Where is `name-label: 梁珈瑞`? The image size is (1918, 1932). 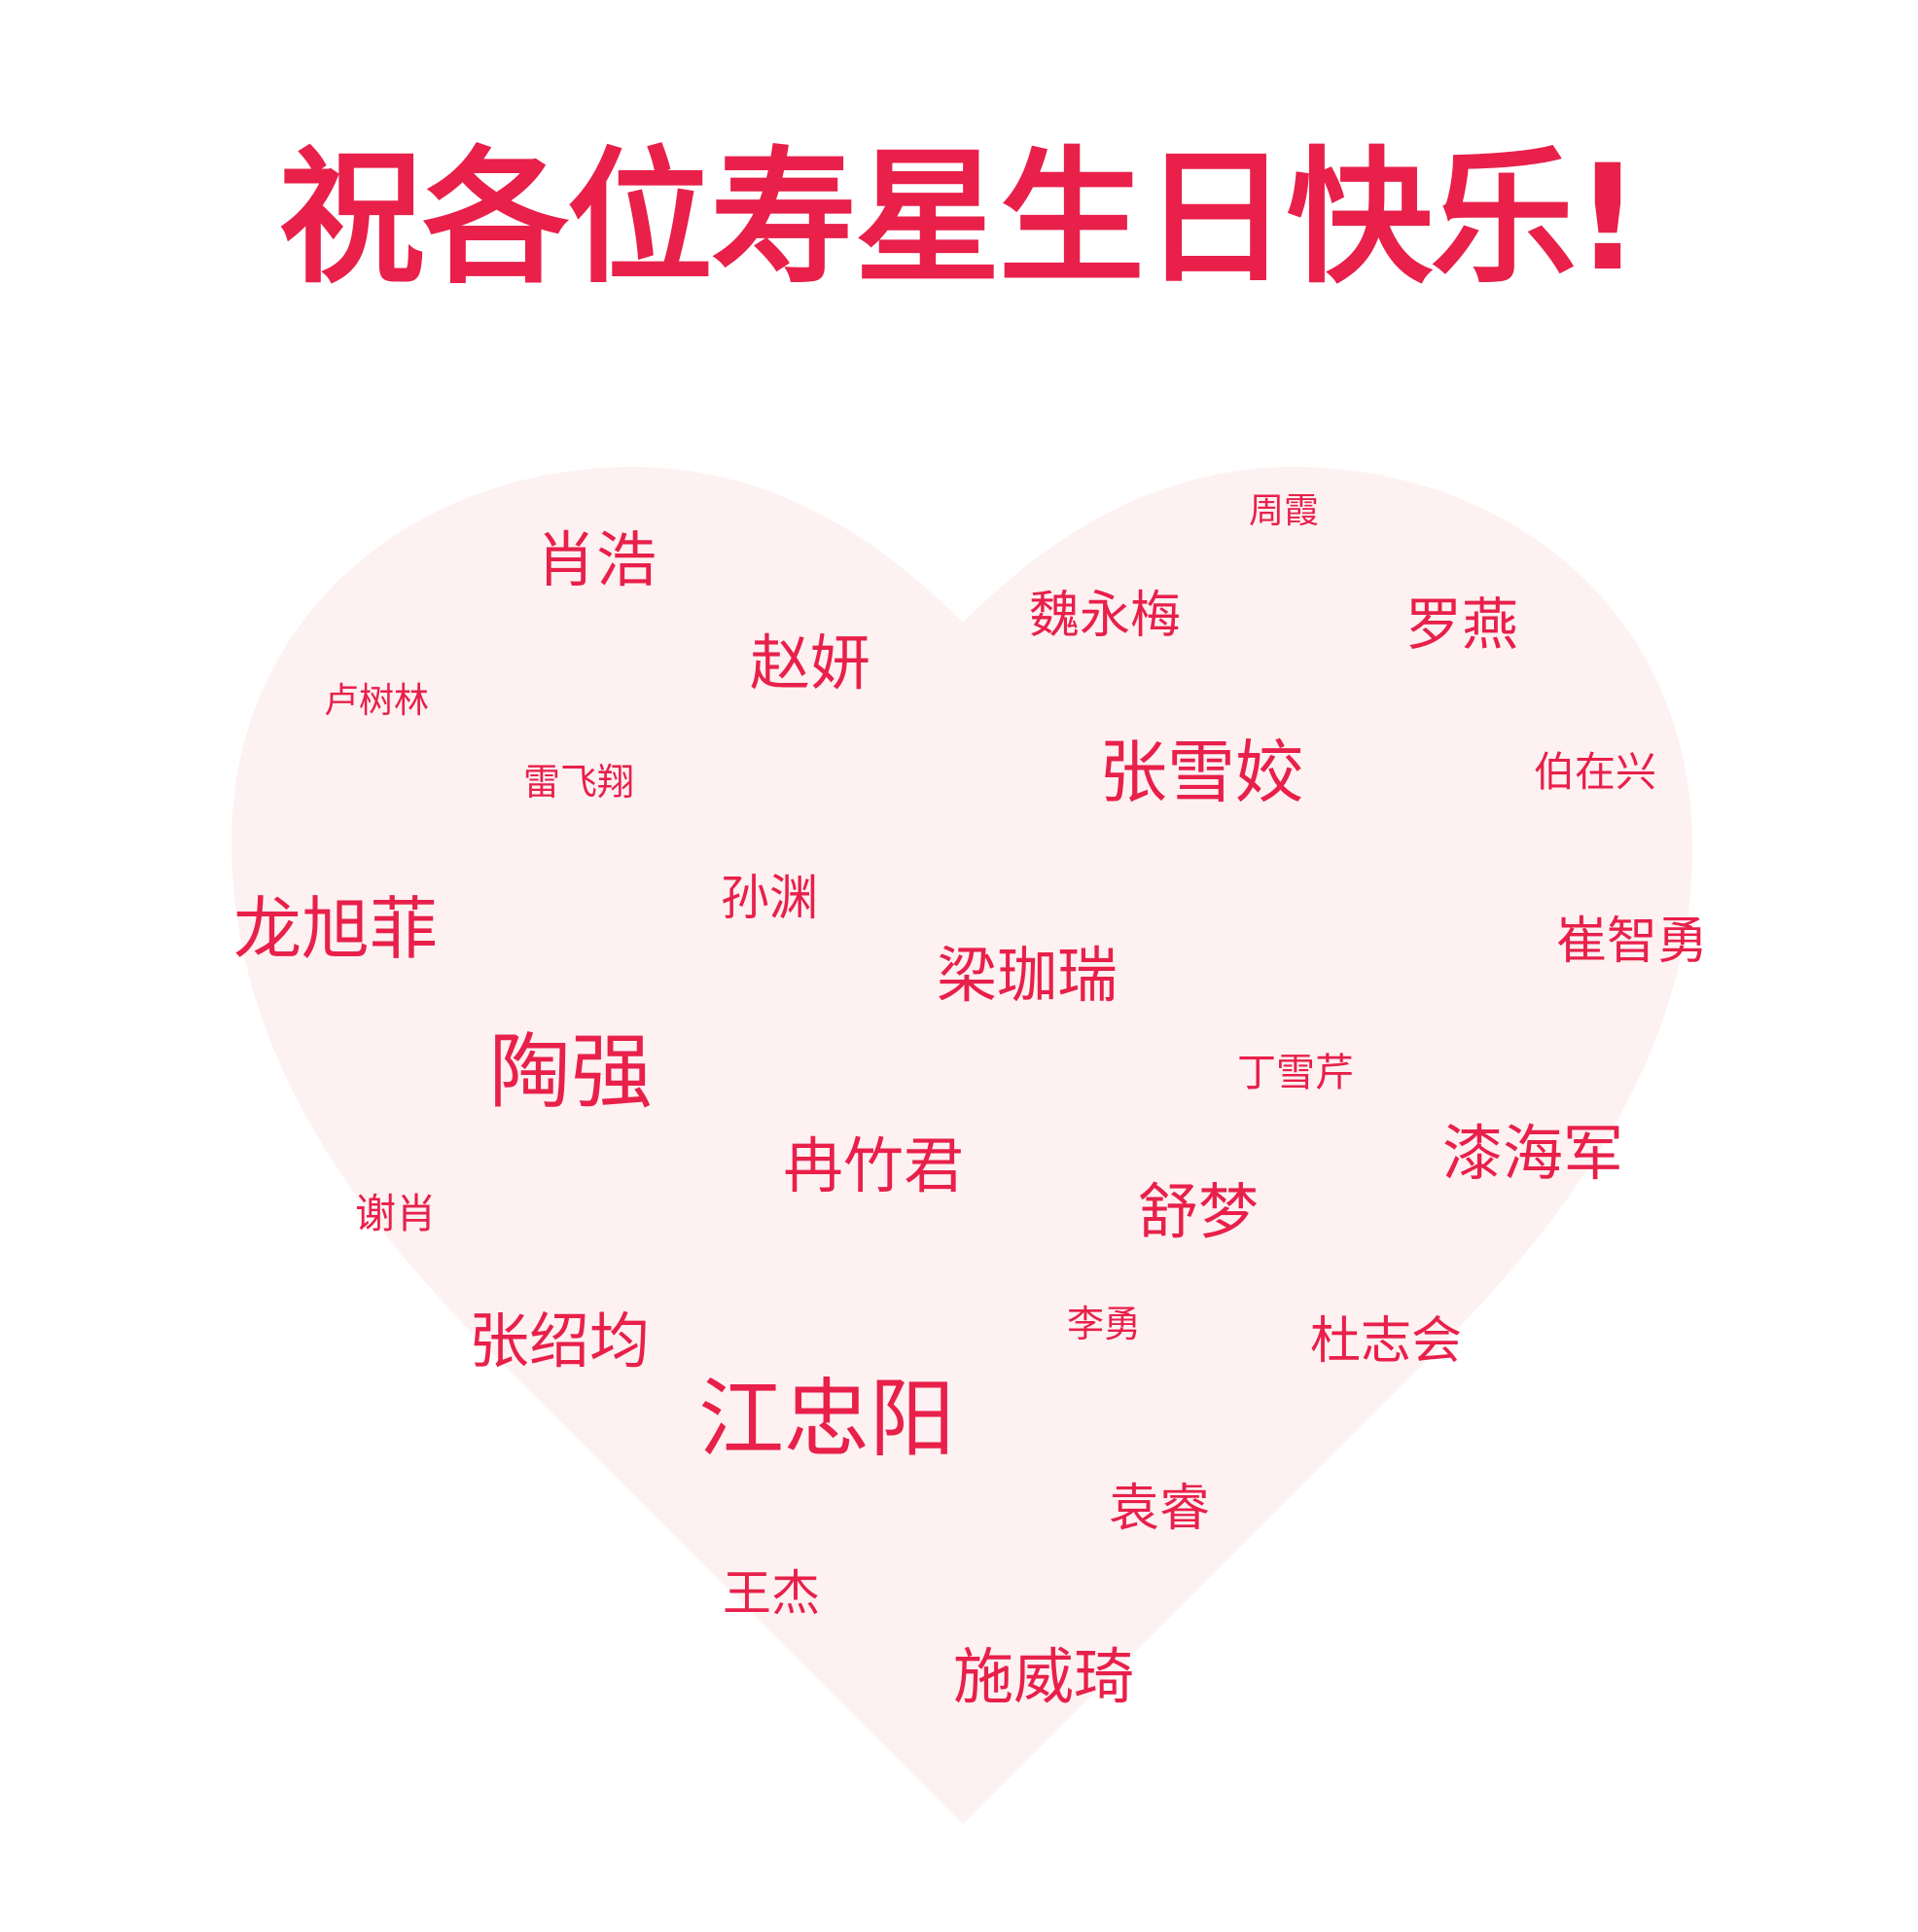 name-label: 梁珈瑞 is located at coordinates (1028, 975).